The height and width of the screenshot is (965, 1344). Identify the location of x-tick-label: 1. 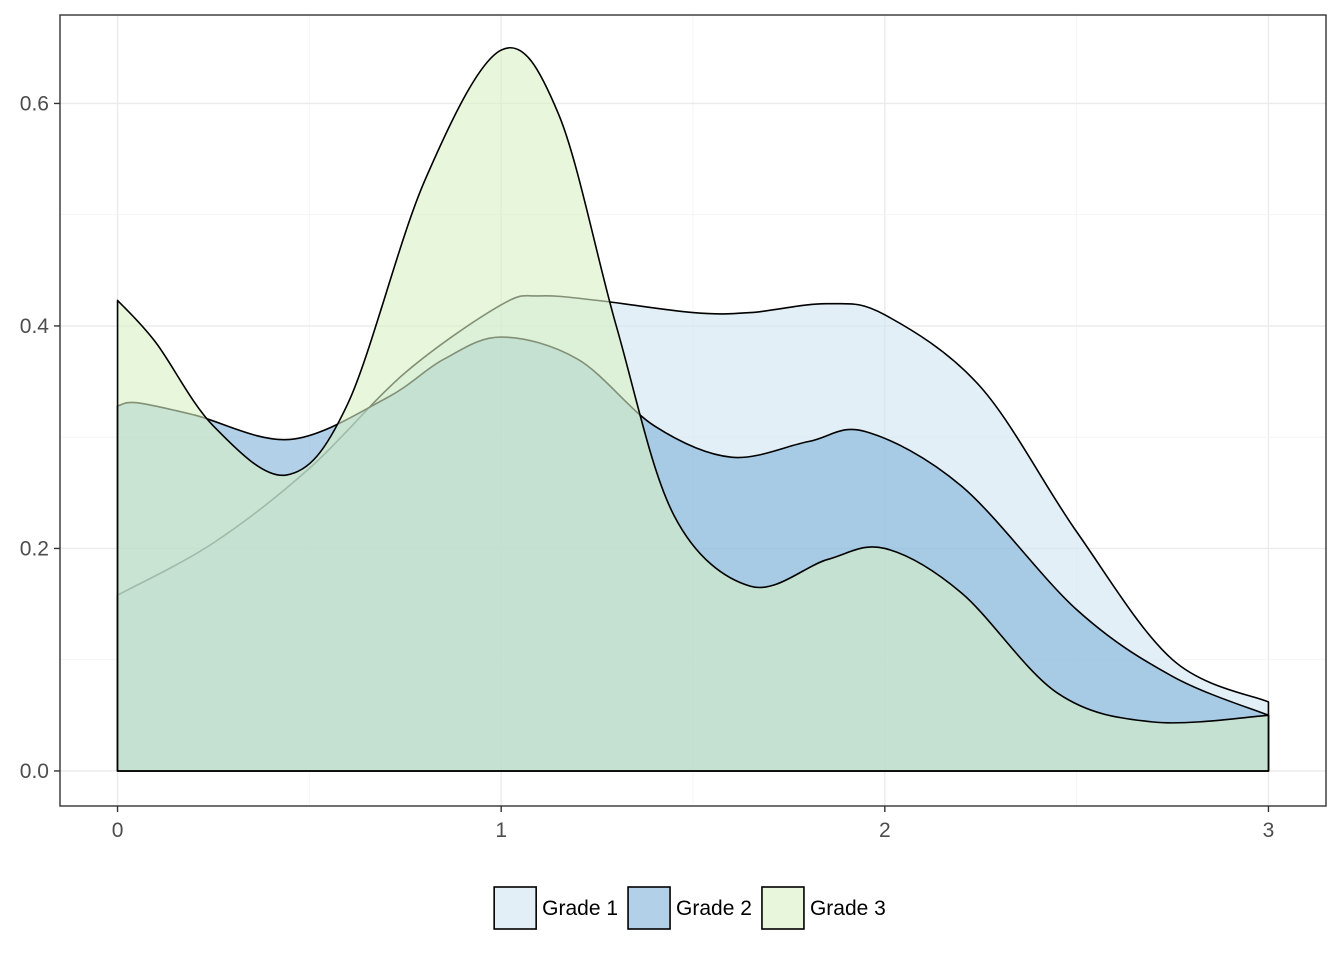
(501, 830).